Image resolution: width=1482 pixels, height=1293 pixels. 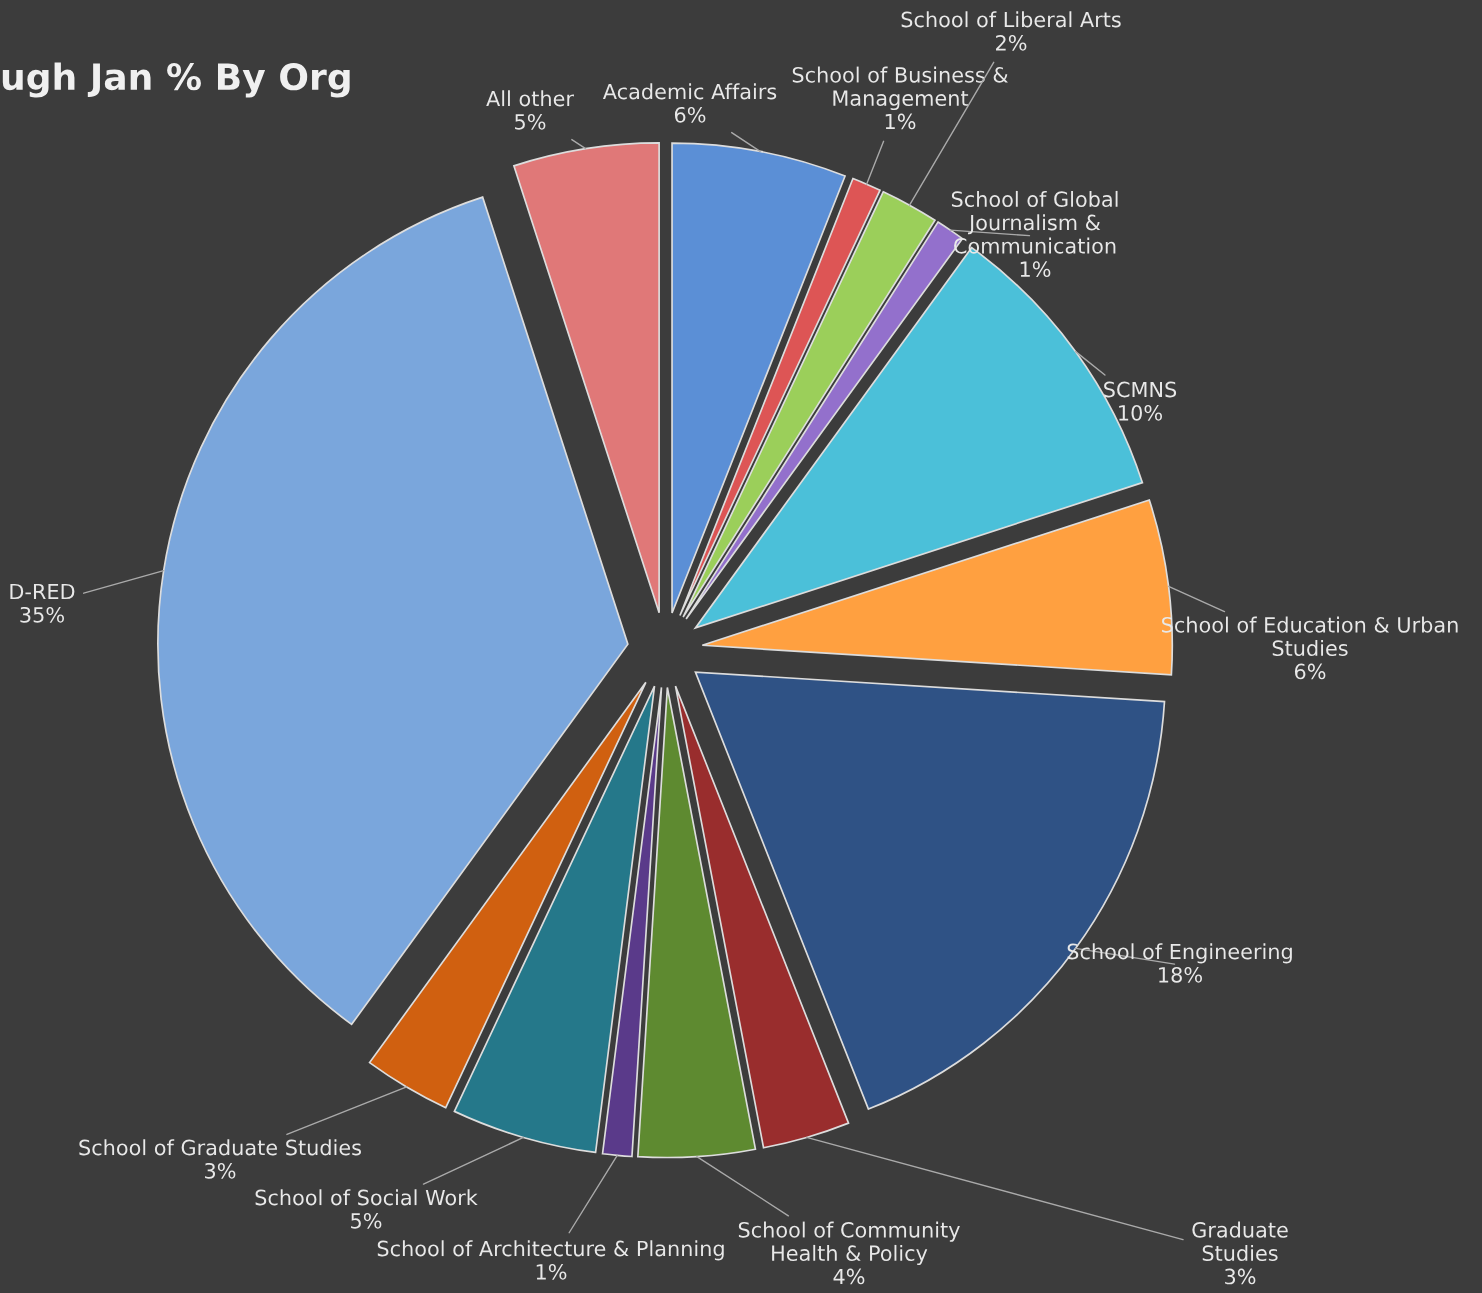 I want to click on slice-label: School of Architecture & Planning, so click(x=550, y=1250).